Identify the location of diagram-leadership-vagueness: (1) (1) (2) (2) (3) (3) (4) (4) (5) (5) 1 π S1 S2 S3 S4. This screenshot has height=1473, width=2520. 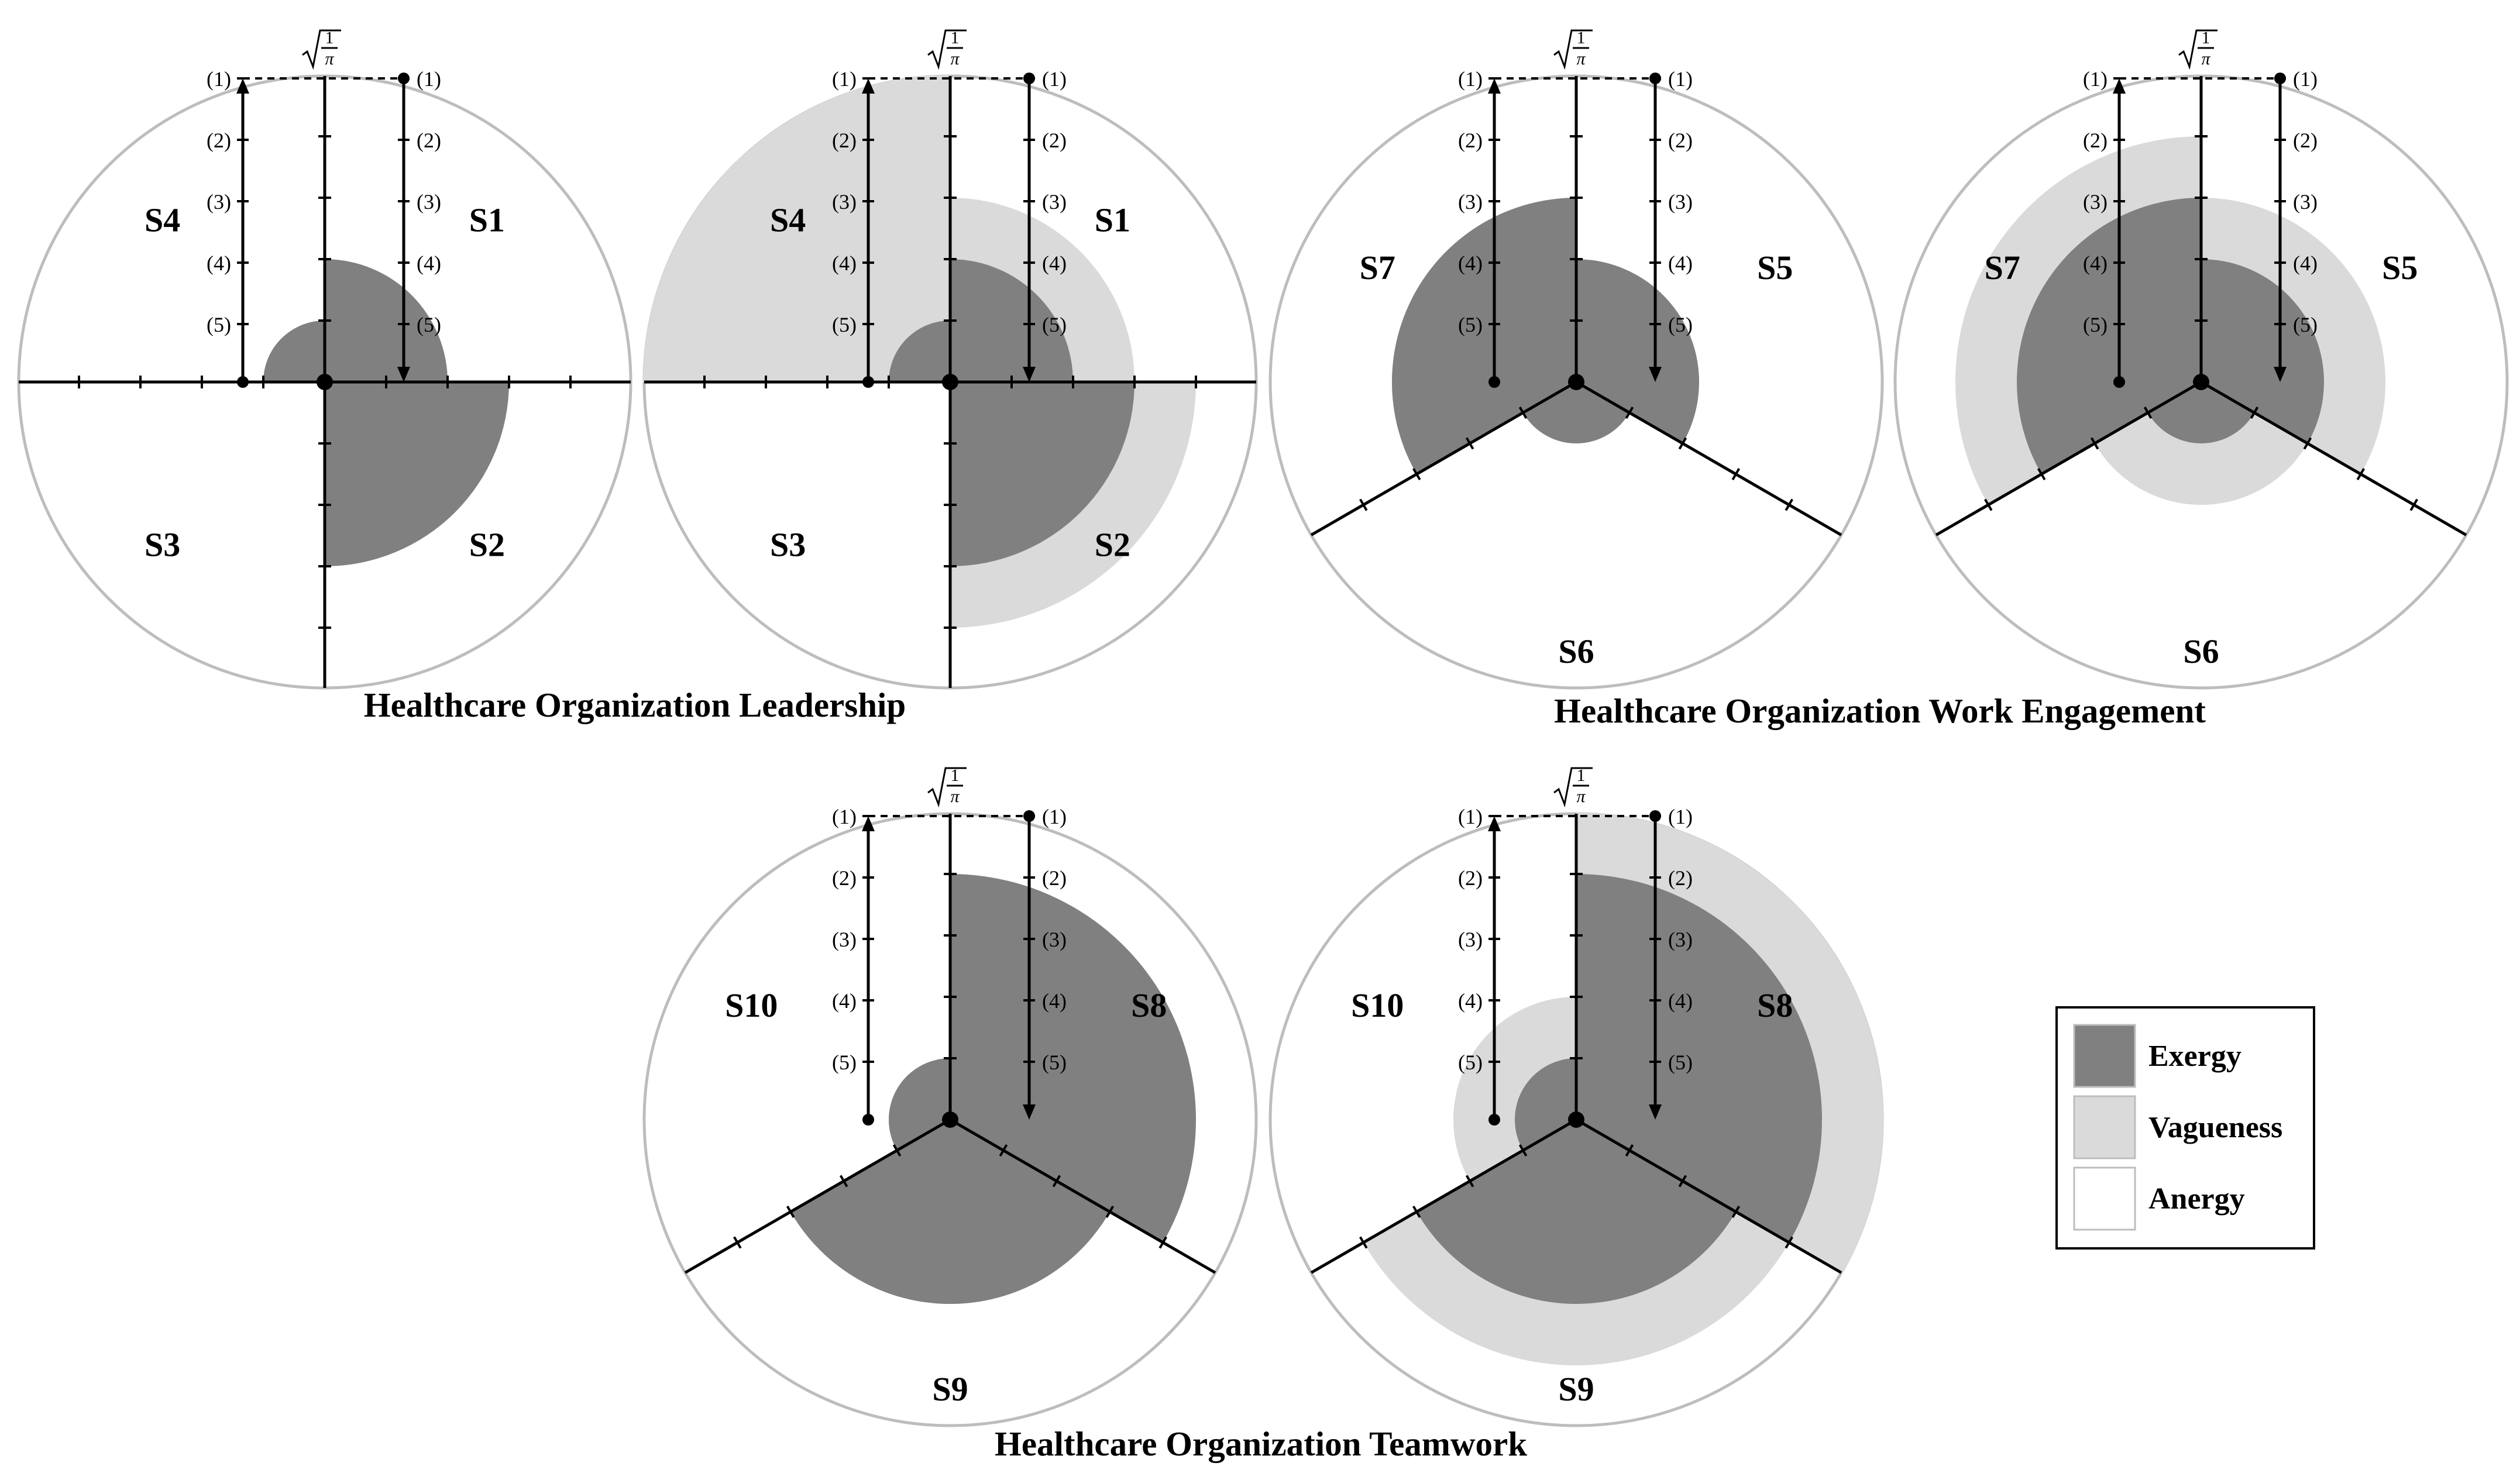
(950, 359).